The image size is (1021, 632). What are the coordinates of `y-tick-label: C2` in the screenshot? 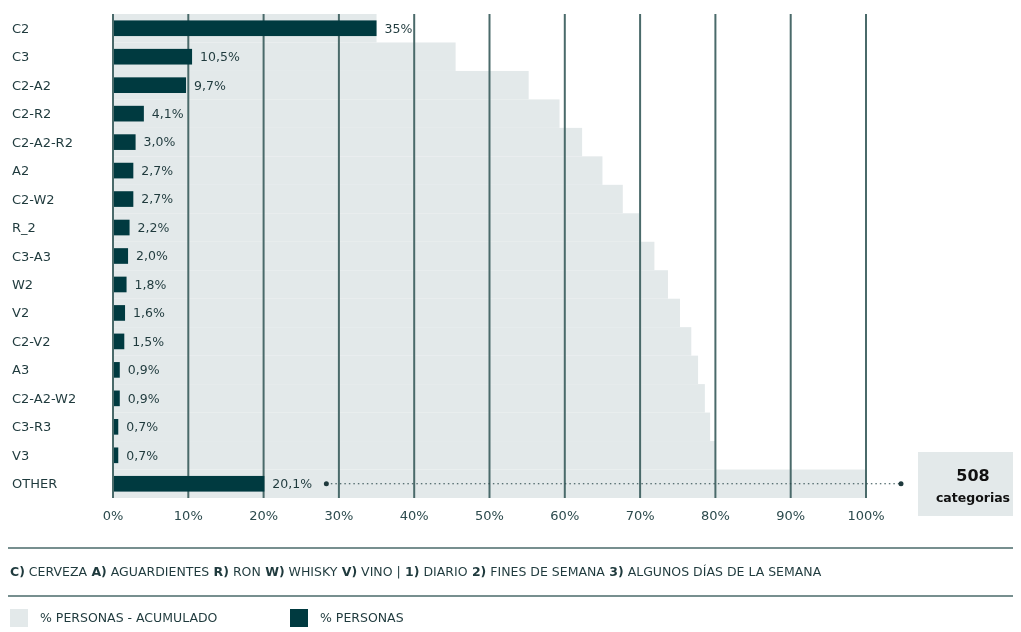 It's located at (21, 28).